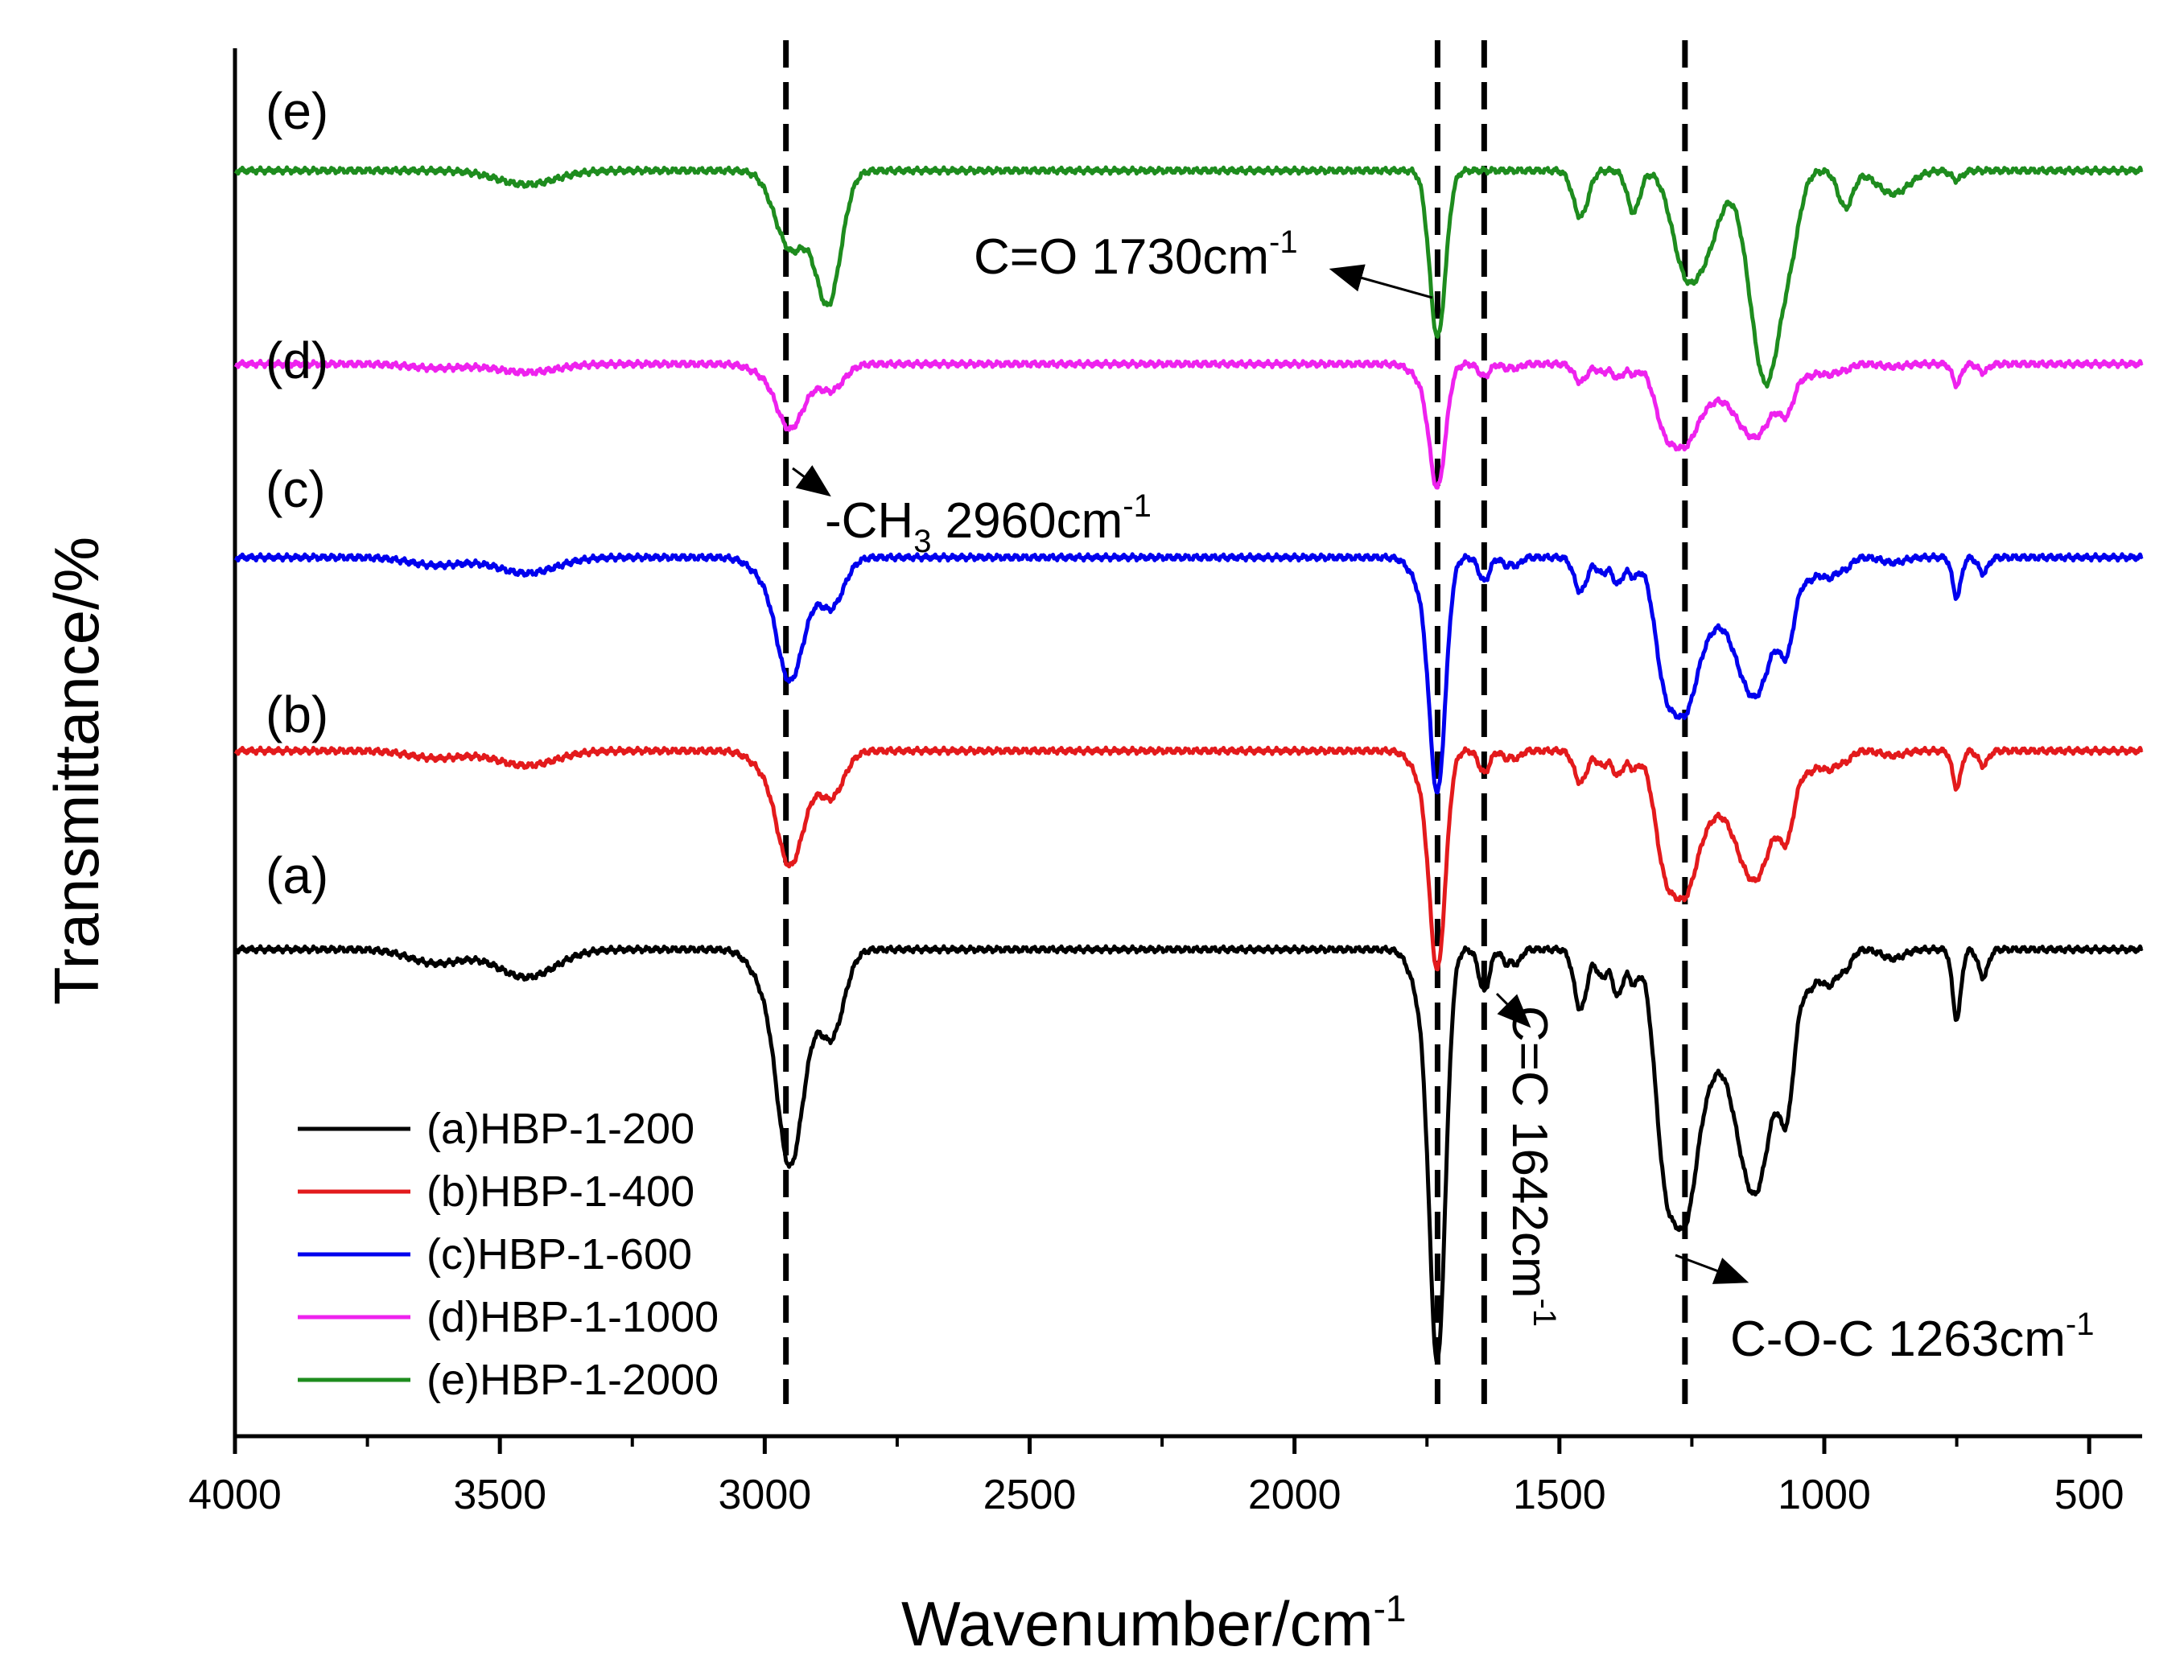  I want to click on x-tick-label: 3500, so click(500, 1495).